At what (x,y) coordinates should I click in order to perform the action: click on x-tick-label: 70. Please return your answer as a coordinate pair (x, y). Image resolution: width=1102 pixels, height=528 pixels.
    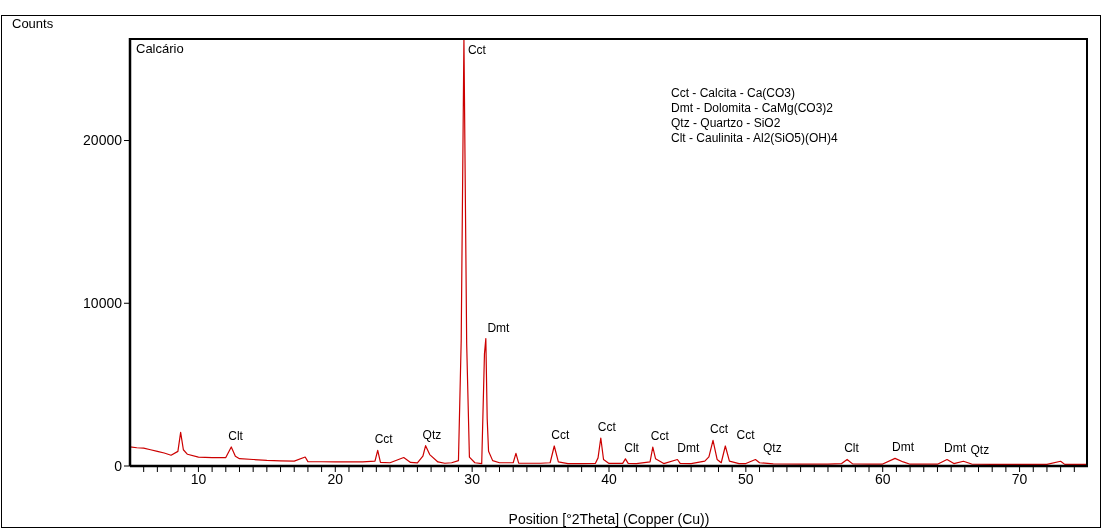
    Looking at the image, I should click on (1019, 478).